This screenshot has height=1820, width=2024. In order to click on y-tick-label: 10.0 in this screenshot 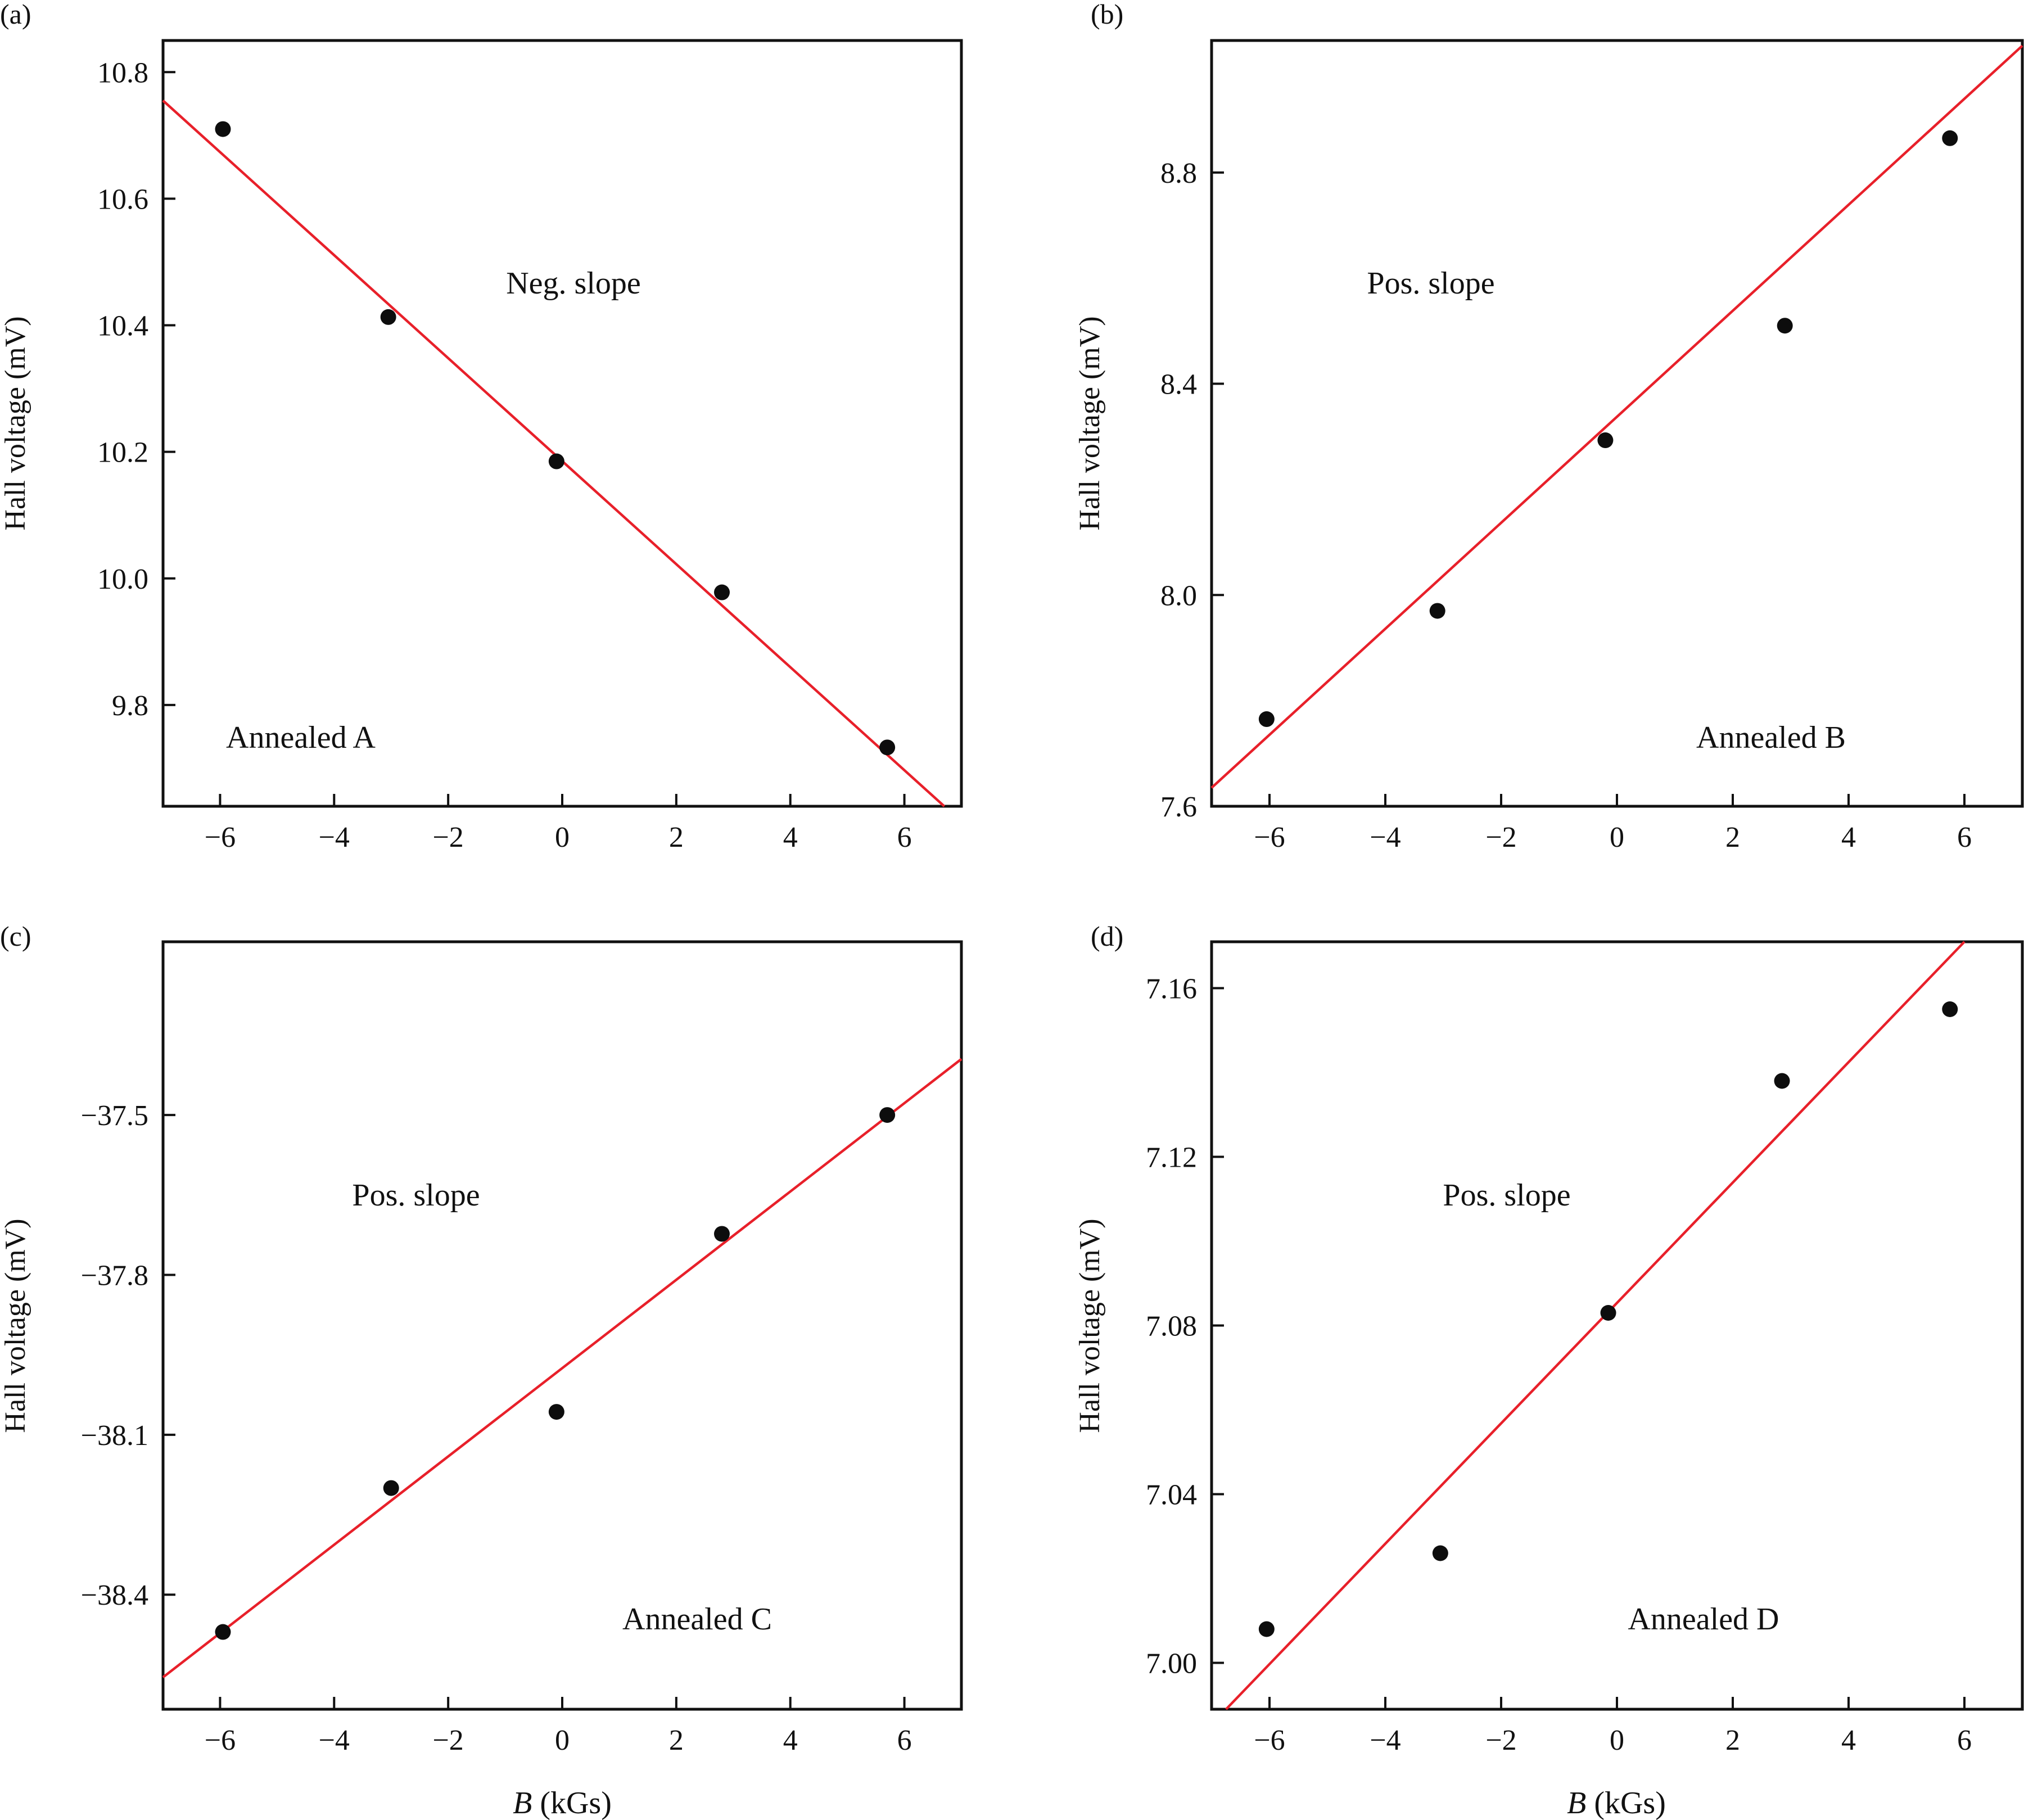, I will do `click(122, 579)`.